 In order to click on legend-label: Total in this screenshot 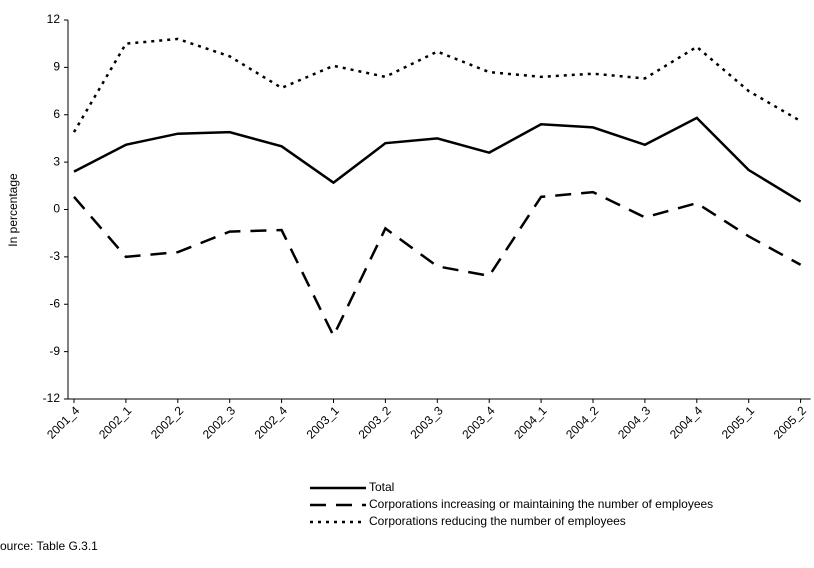, I will do `click(381, 487)`.